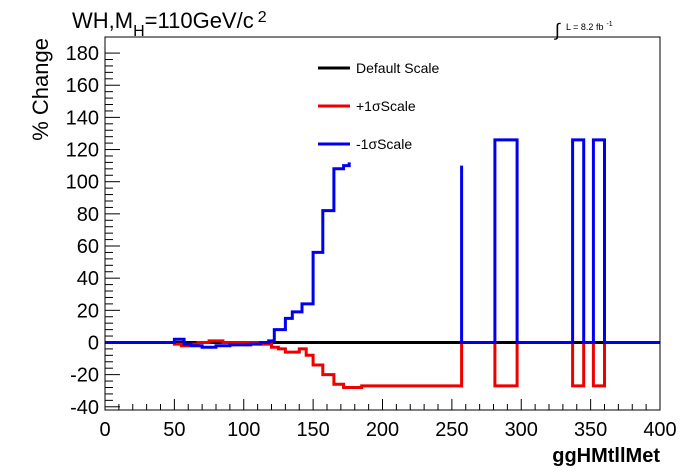  Describe the element at coordinates (521, 430) in the screenshot. I see `x-tick-label: 300` at that location.